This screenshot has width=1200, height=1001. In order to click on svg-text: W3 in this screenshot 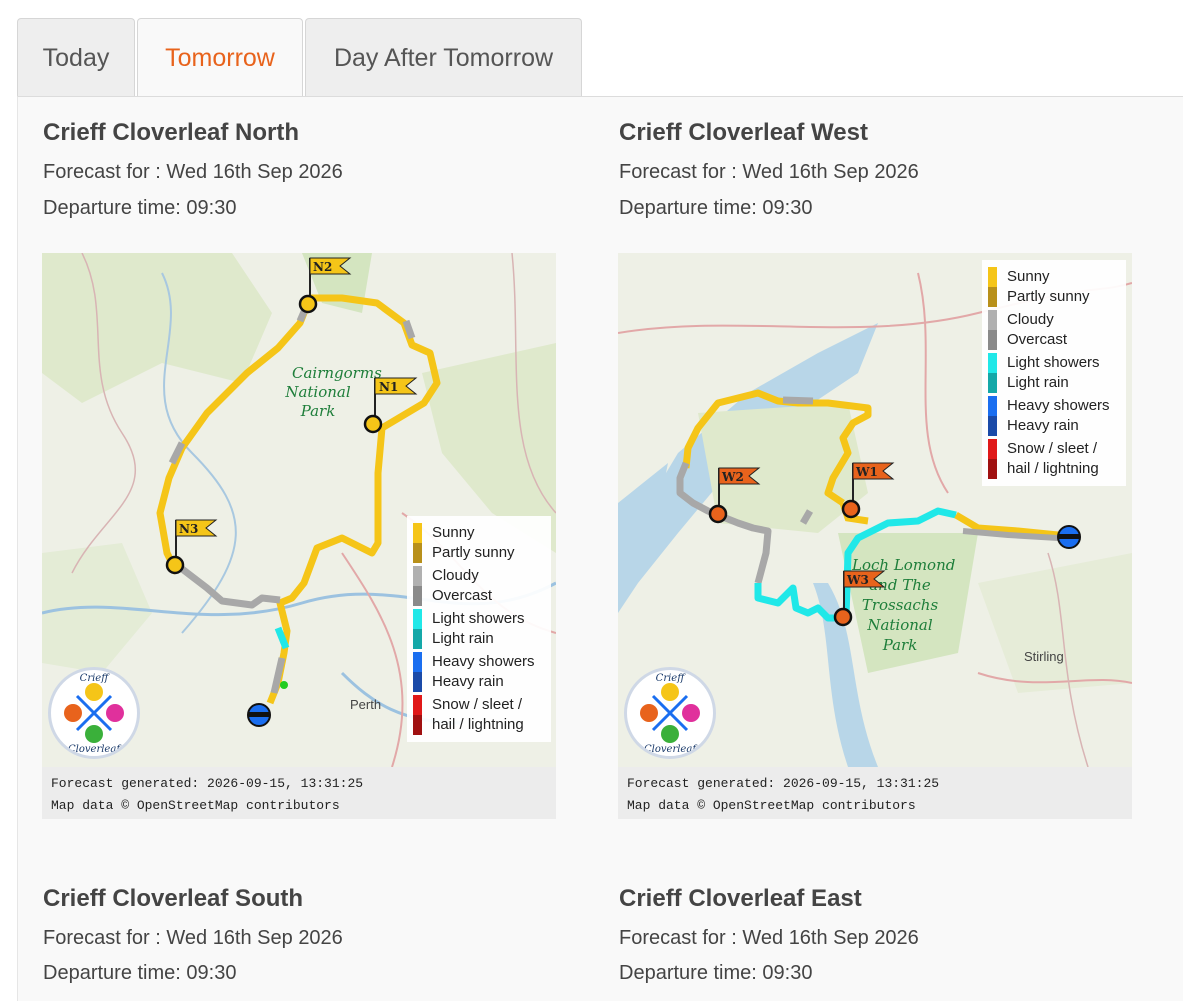, I will do `click(857, 580)`.